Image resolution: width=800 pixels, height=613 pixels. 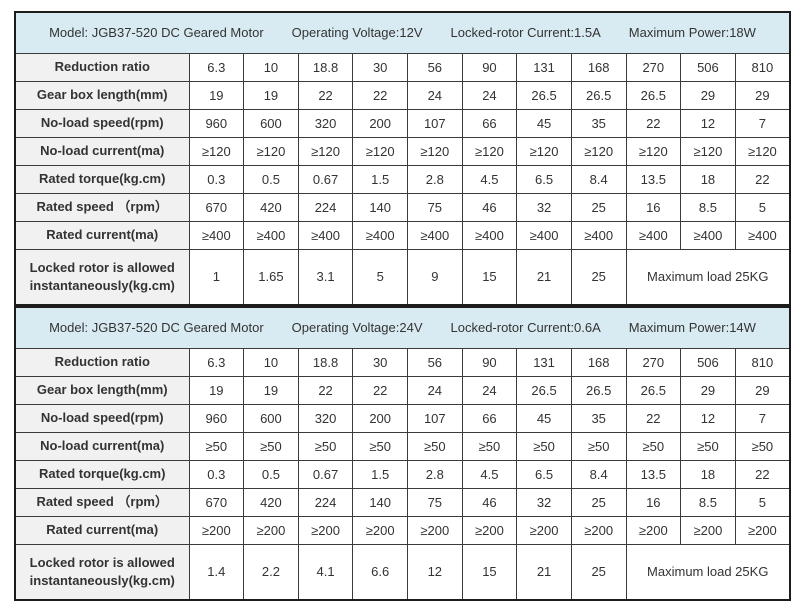 I want to click on spec-cell: 18.8, so click(x=325, y=67).